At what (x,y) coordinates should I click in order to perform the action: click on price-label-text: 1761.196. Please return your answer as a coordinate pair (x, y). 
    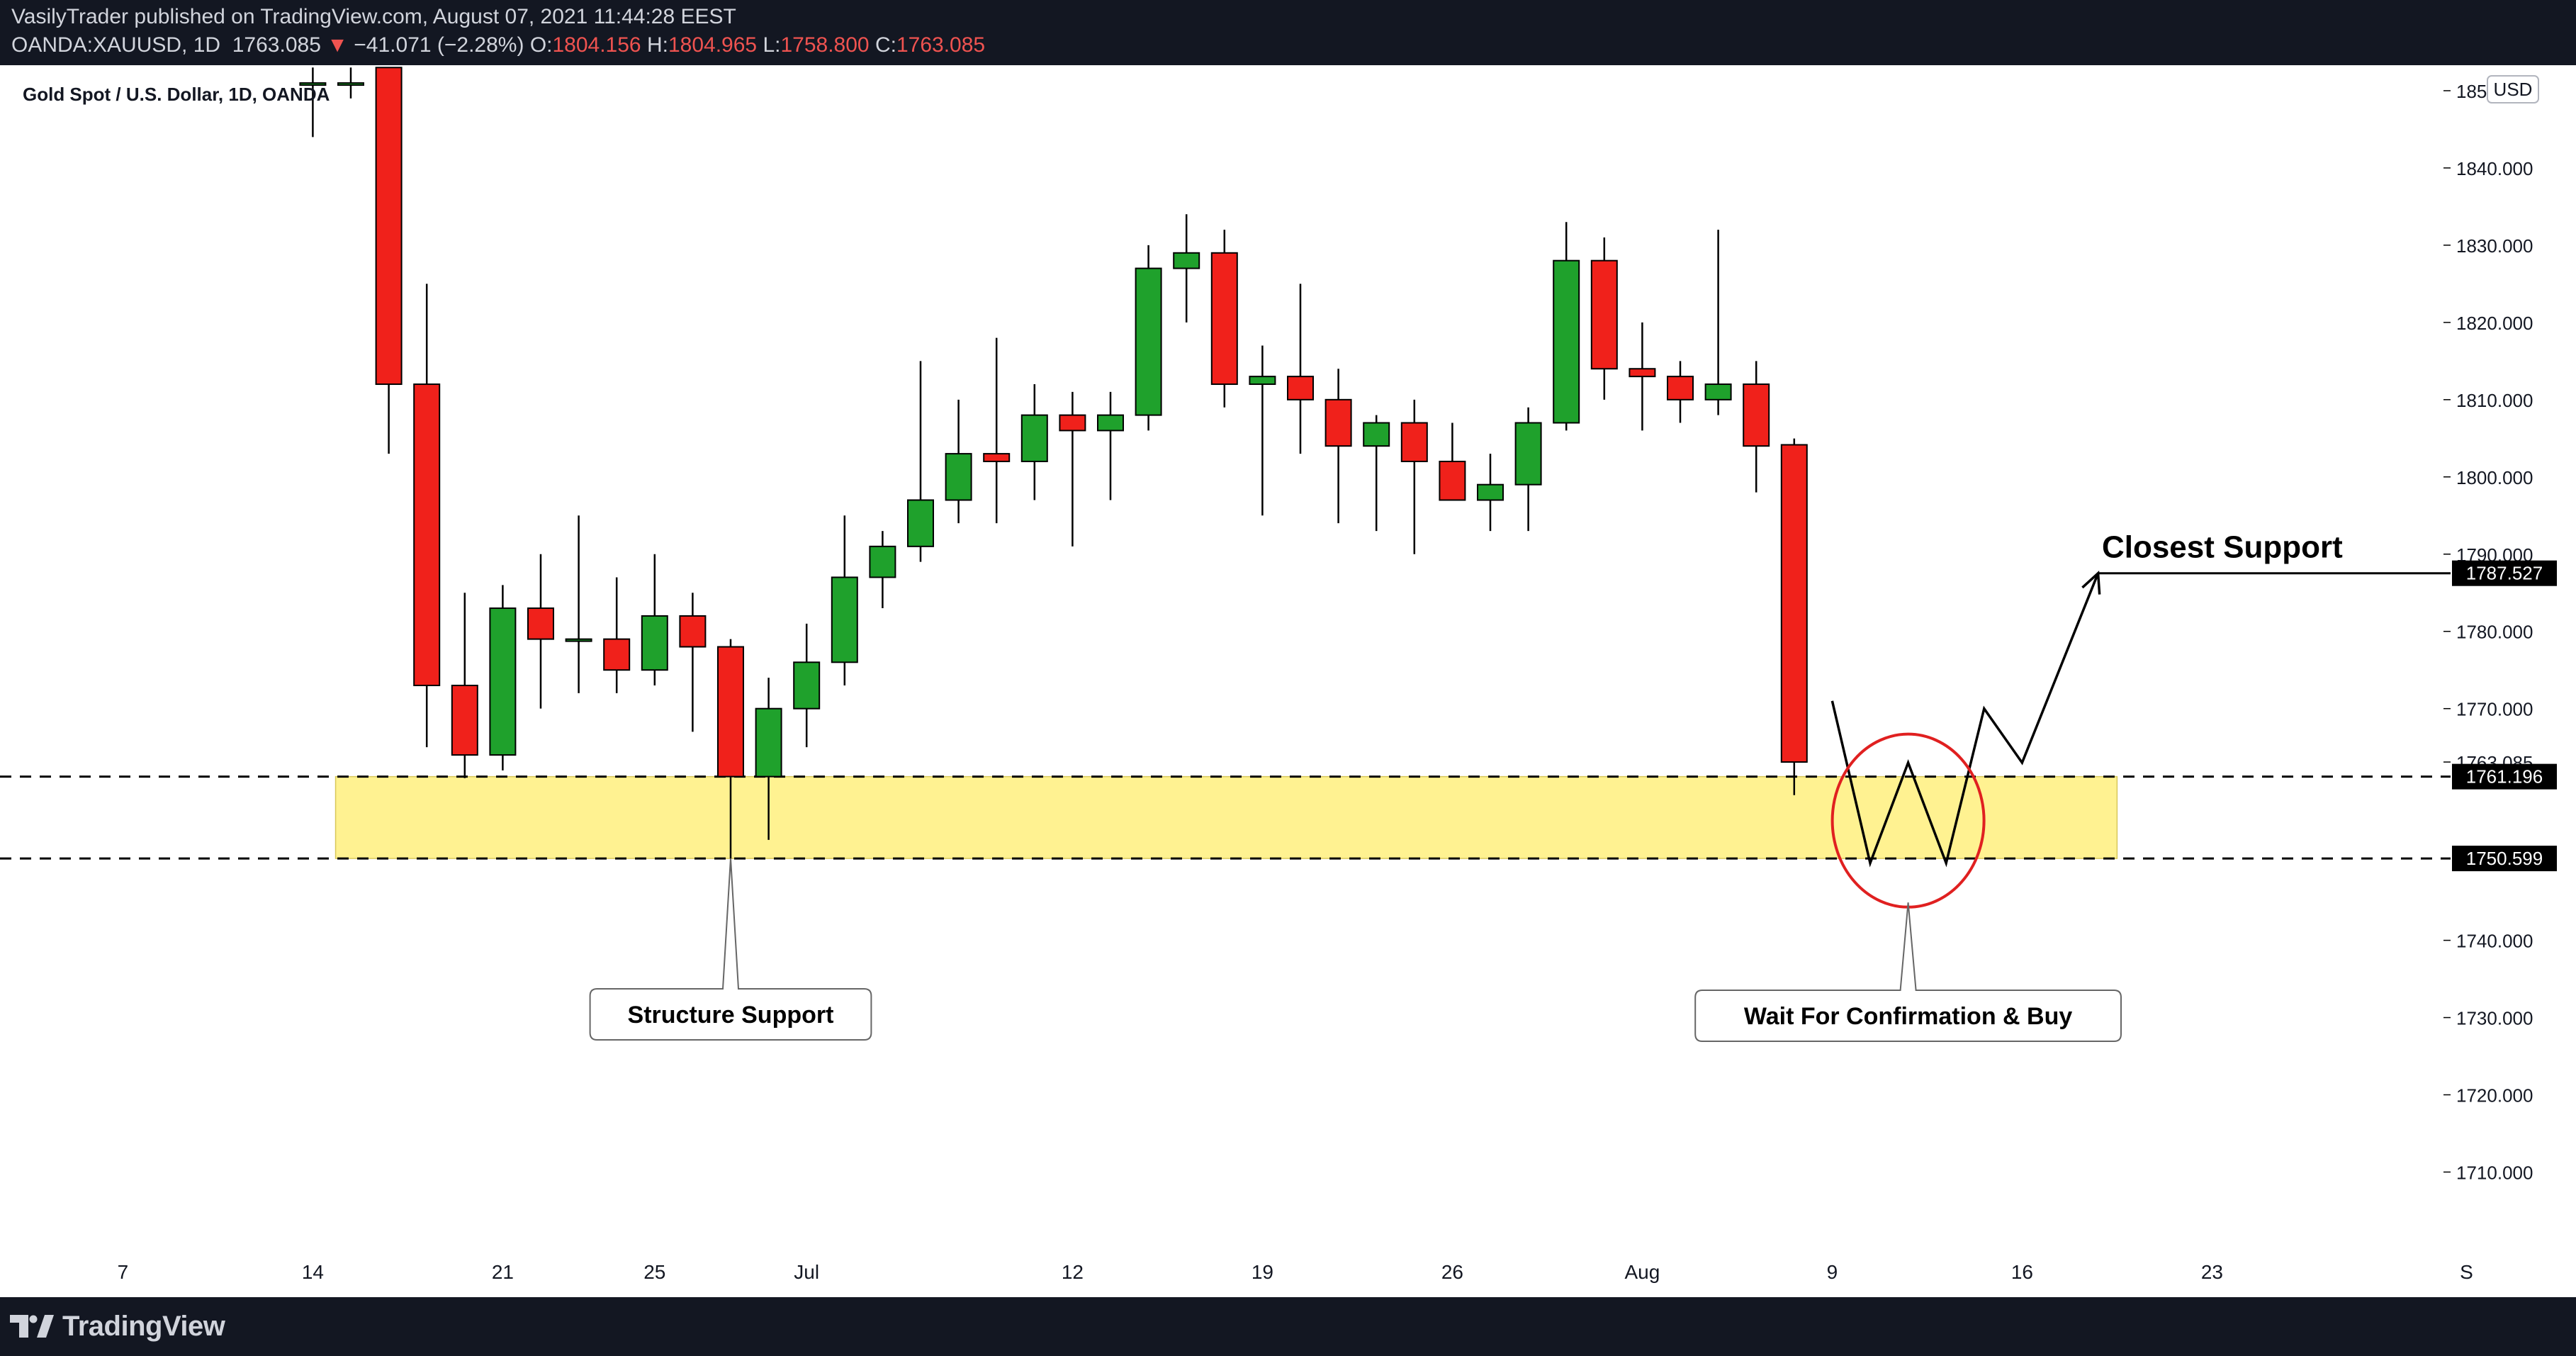
    Looking at the image, I should click on (2504, 777).